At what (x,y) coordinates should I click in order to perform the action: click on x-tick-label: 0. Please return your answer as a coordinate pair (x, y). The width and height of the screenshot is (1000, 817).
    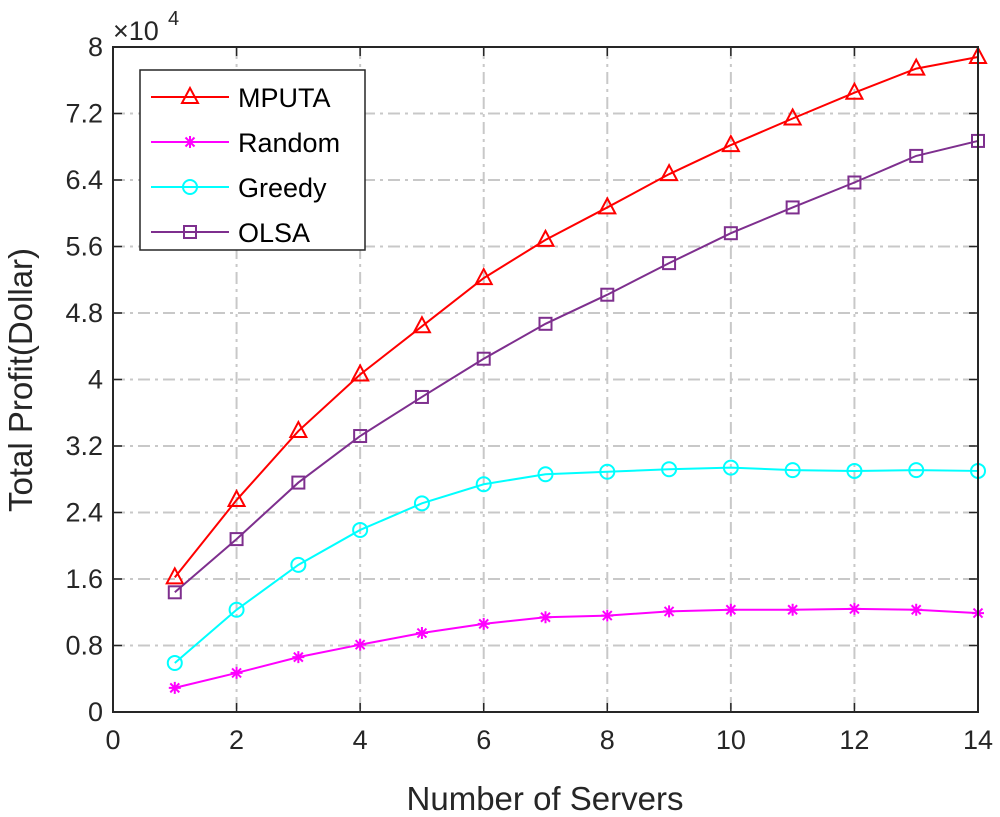
    Looking at the image, I should click on (112, 740).